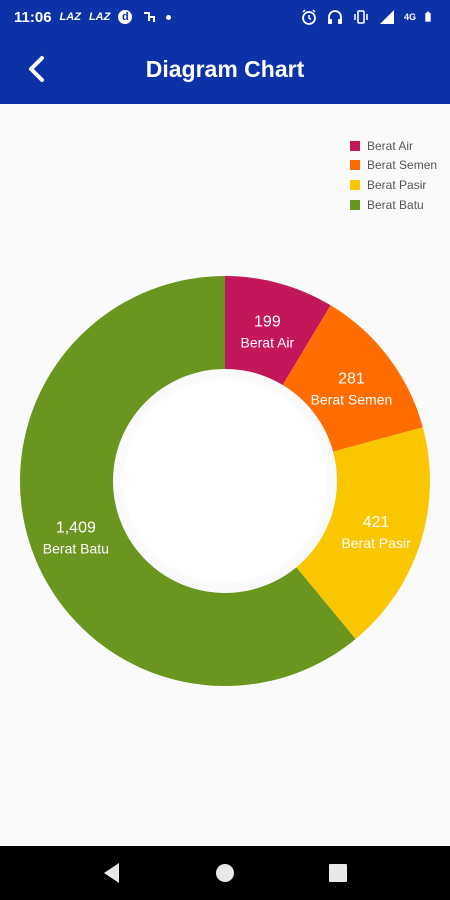 This screenshot has width=450, height=900. I want to click on slice-value-semen: 281, so click(351, 378).